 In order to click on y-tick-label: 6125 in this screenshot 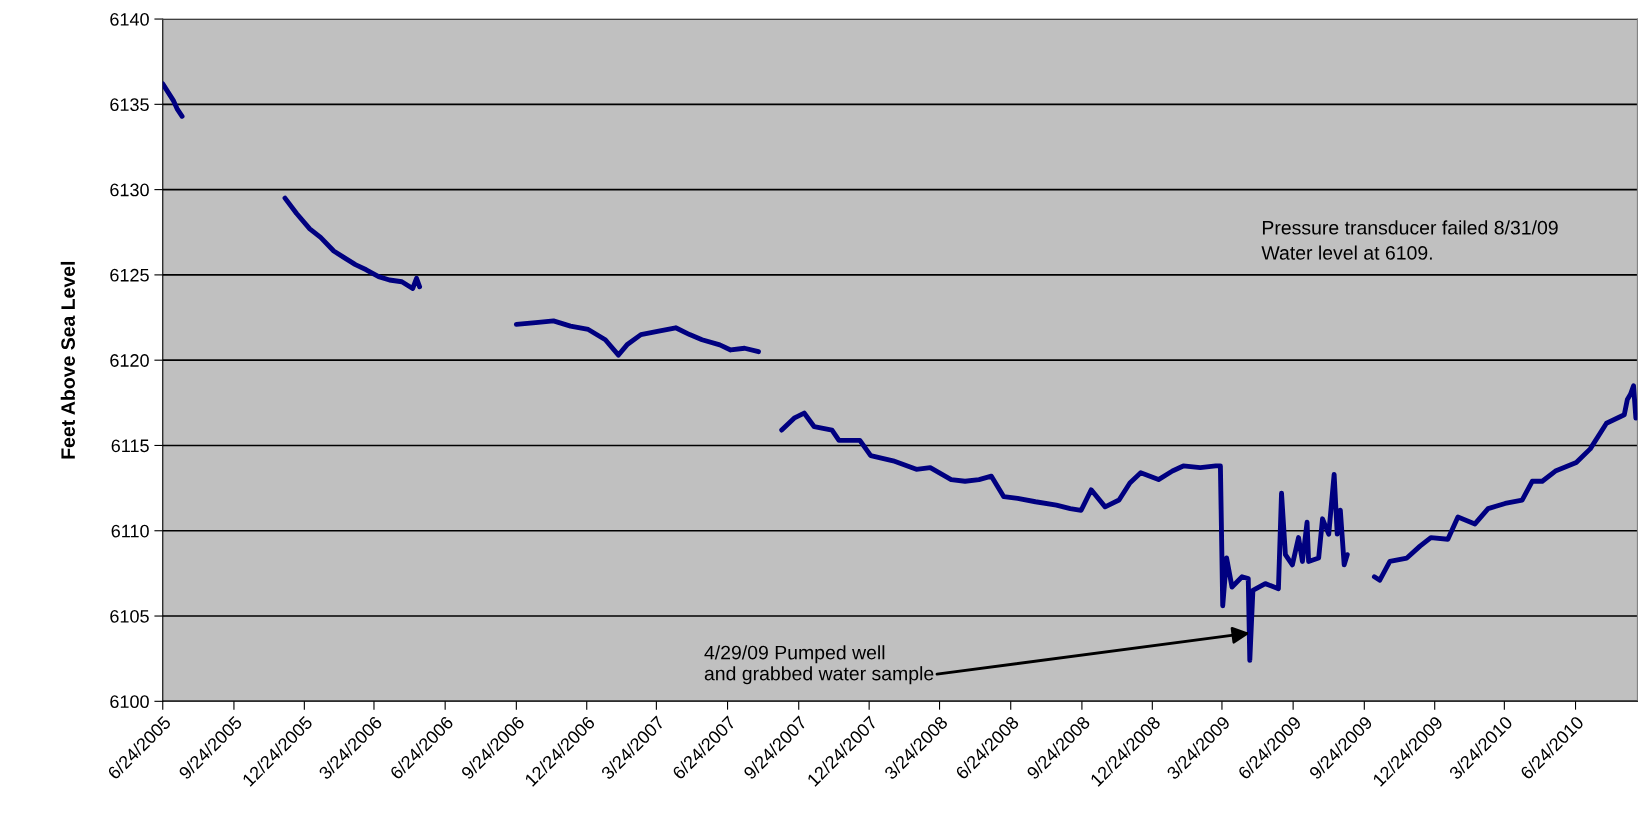, I will do `click(129, 275)`.